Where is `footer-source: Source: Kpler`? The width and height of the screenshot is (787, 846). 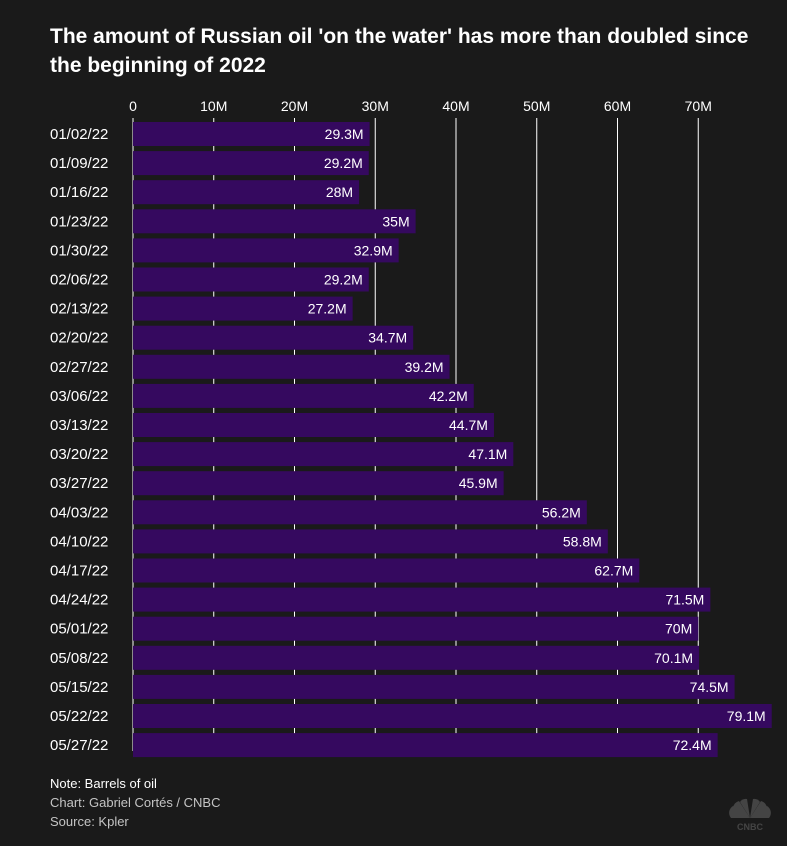
footer-source: Source: Kpler is located at coordinates (89, 821).